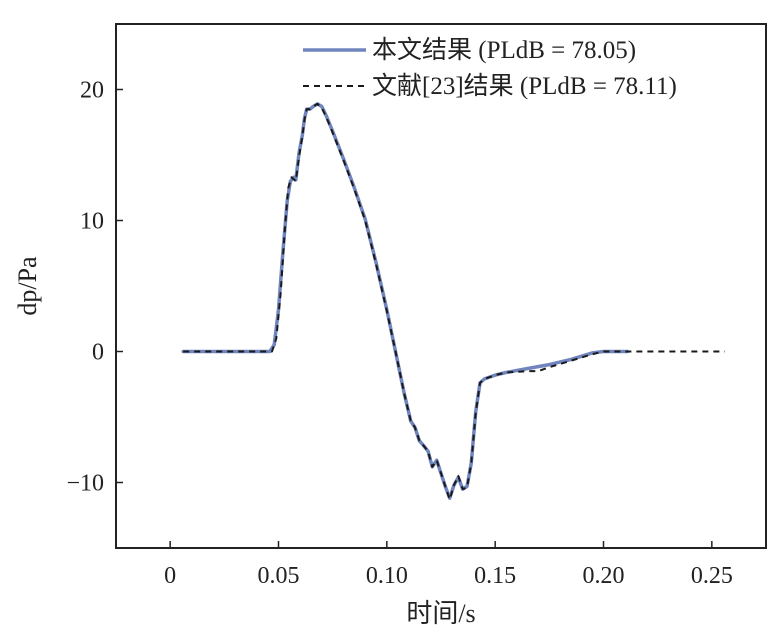 This screenshot has width=780, height=634. I want to click on y-tick-label: 10, so click(92, 222).